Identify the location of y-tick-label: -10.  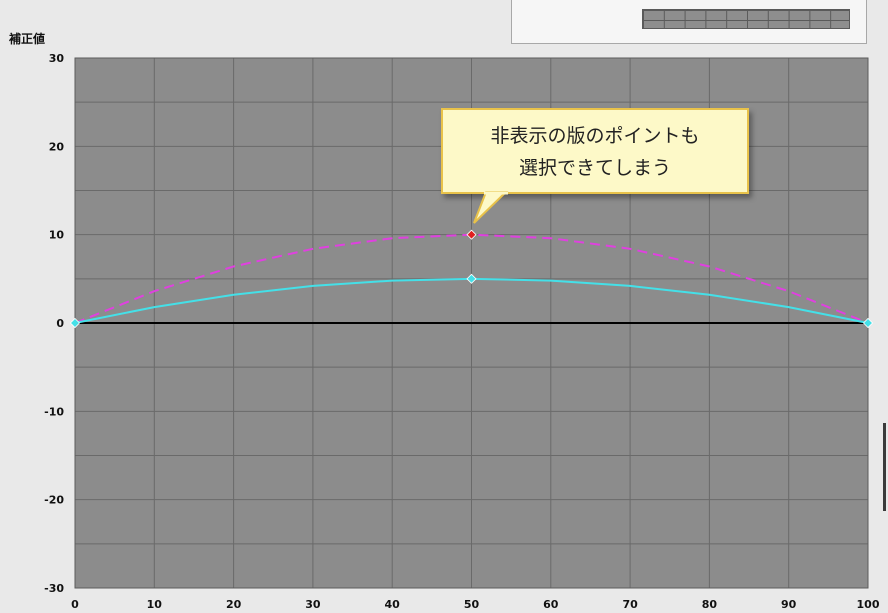
(54, 411).